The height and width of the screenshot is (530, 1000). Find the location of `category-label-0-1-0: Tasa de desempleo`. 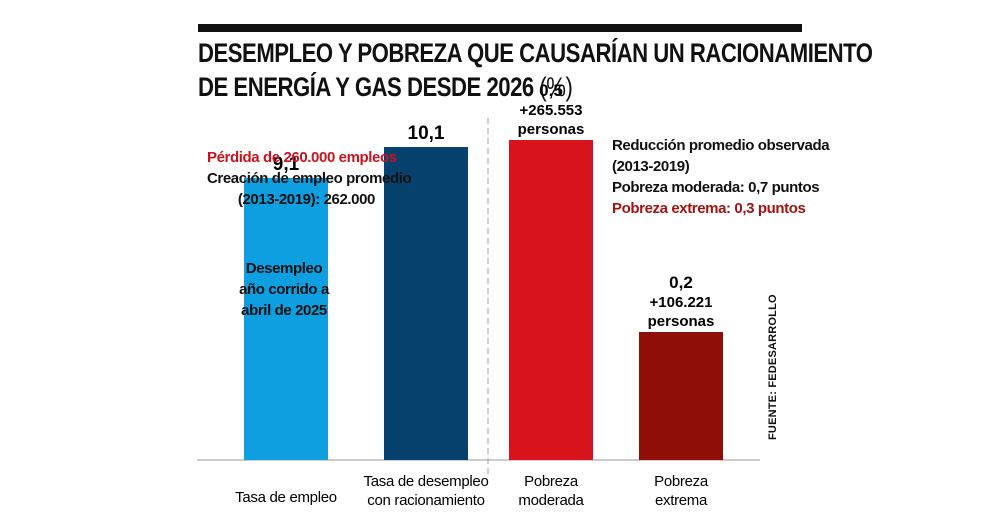

category-label-0-1-0: Tasa de desempleo is located at coordinates (426, 481).